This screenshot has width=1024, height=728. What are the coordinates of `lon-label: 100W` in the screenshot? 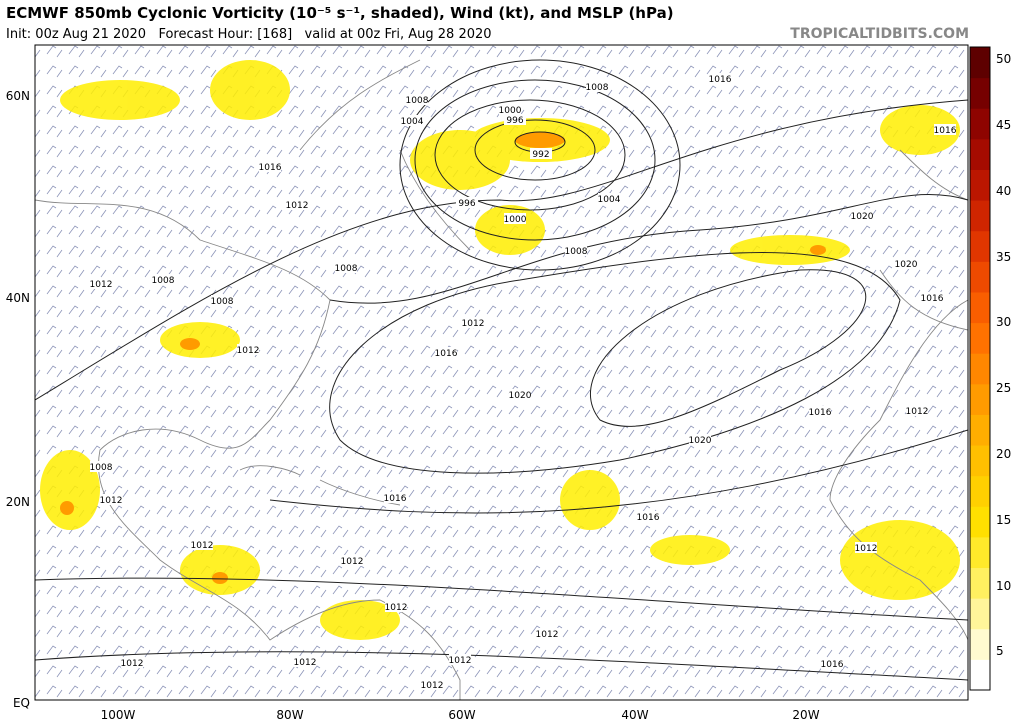 It's located at (118, 715).